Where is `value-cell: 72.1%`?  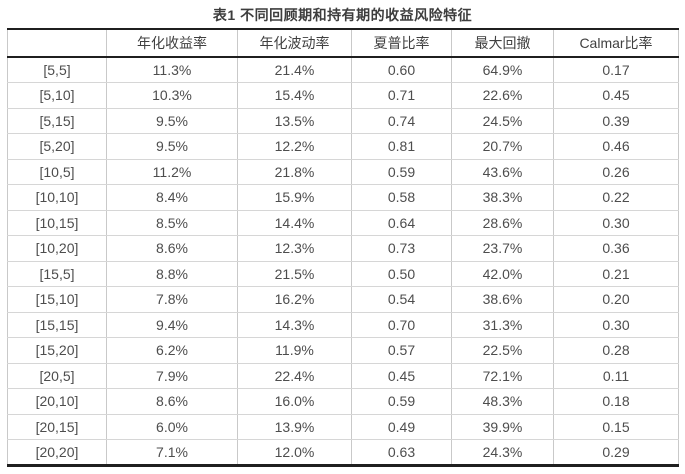
value-cell: 72.1% is located at coordinates (502, 375).